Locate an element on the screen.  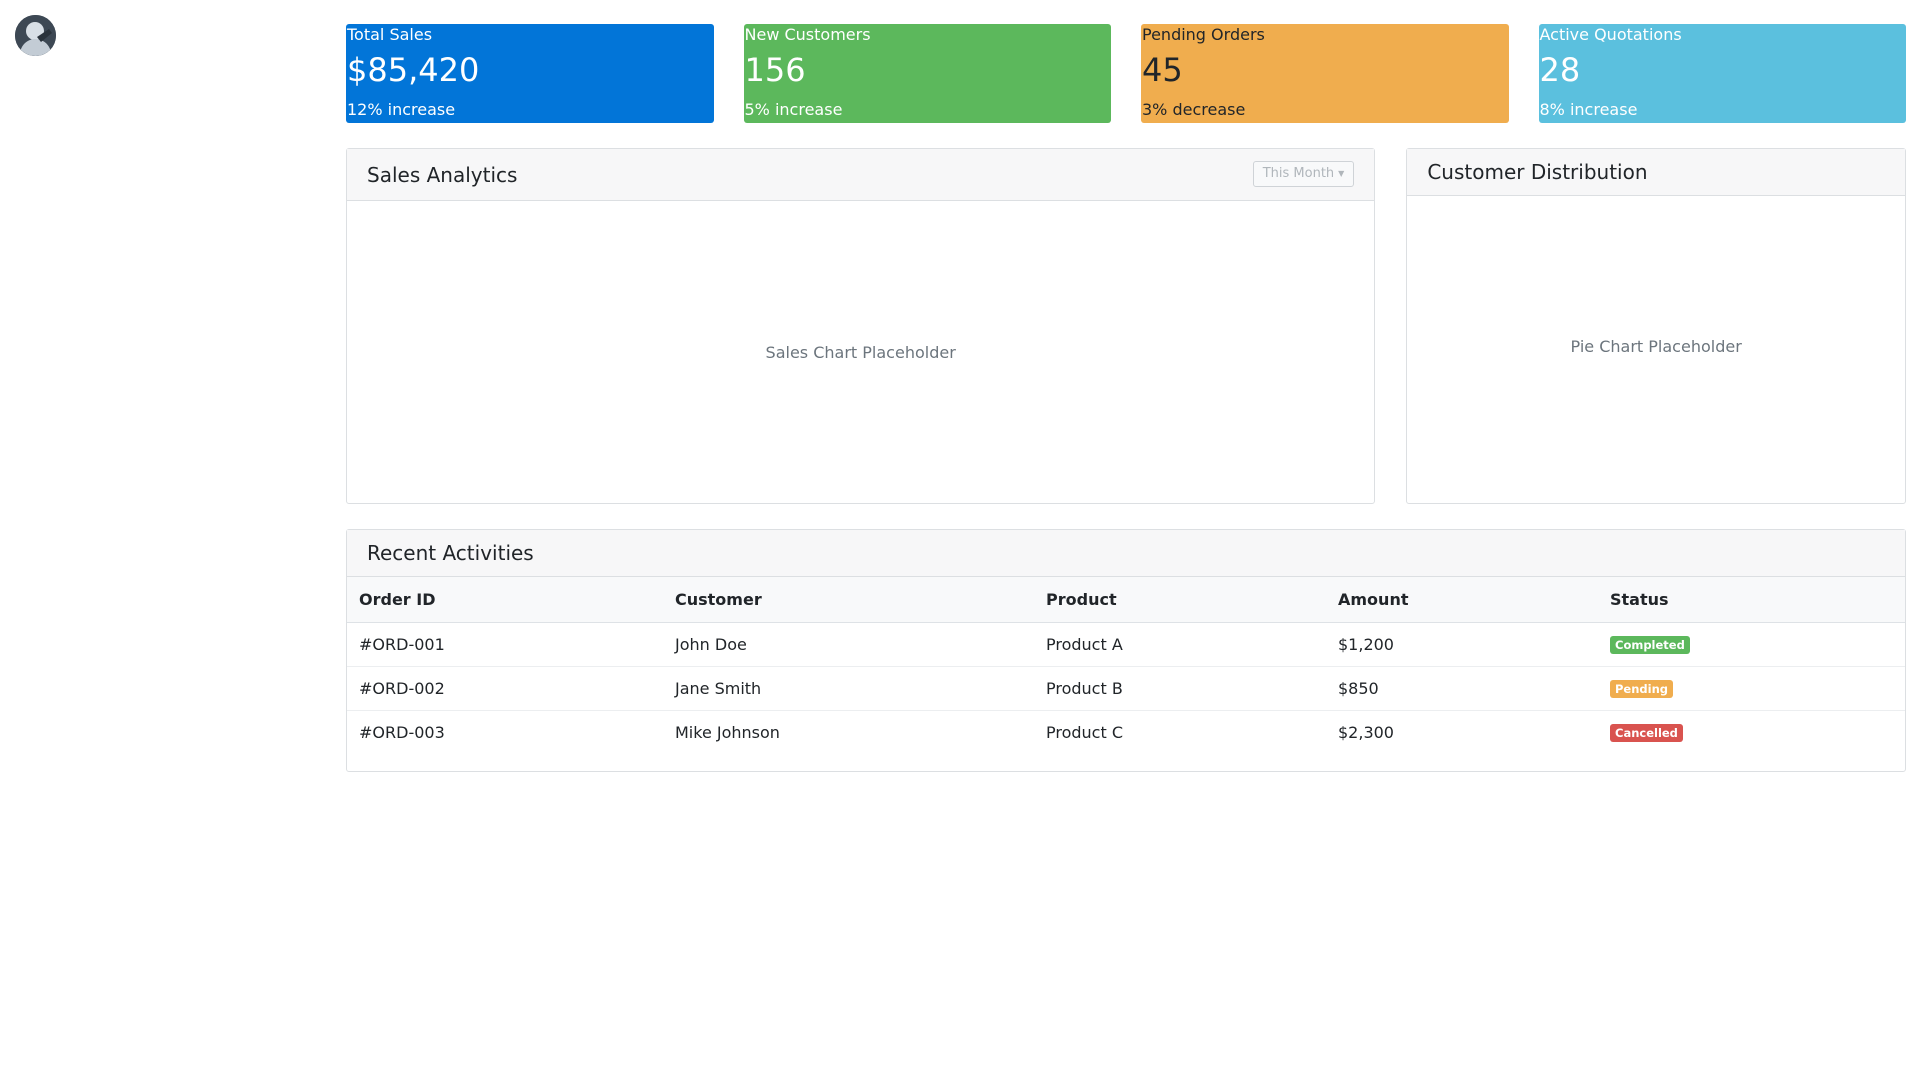
amount-cell: $2,300 is located at coordinates (1462, 731).